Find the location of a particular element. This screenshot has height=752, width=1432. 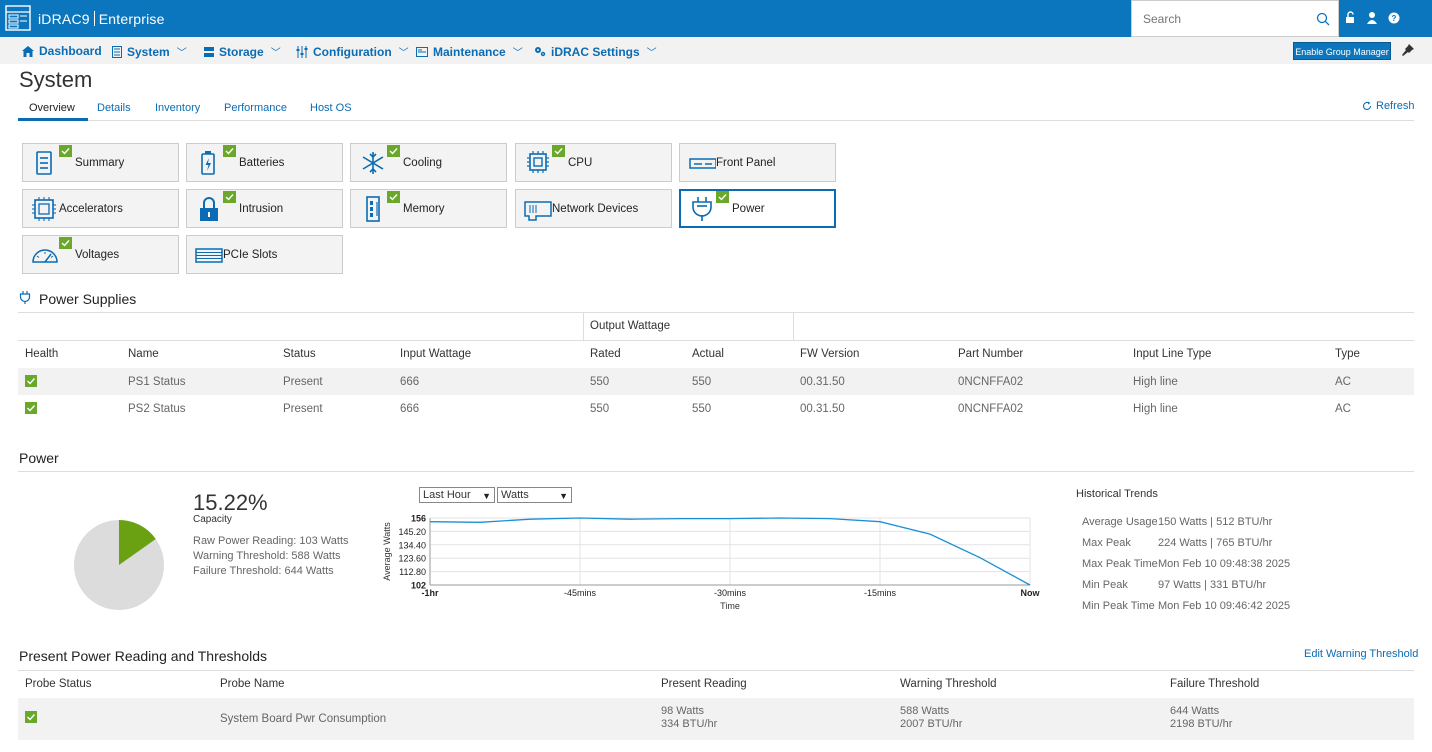

nav-system: System ﹀ is located at coordinates (149, 51).